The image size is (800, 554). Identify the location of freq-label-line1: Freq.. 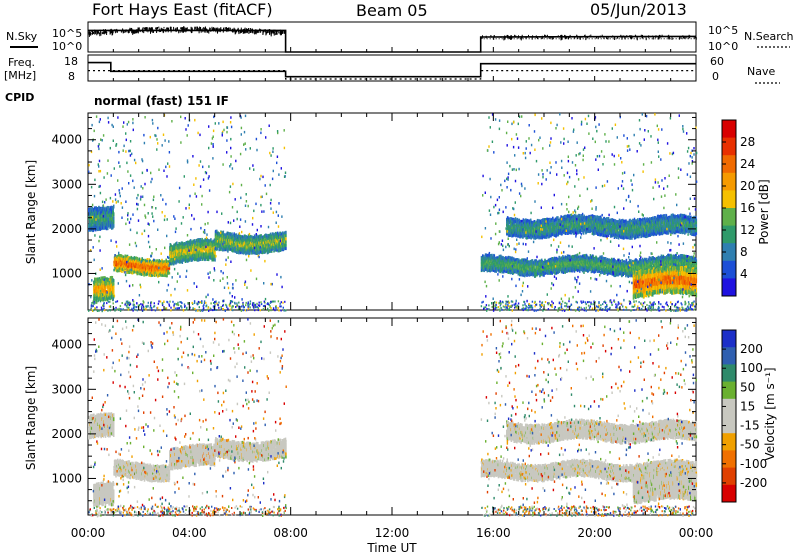
(21, 62).